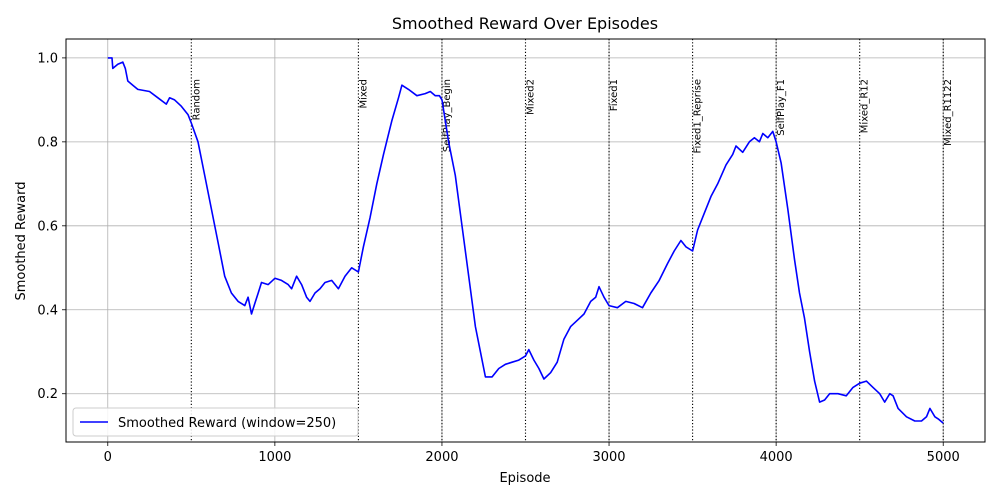  Describe the element at coordinates (608, 457) in the screenshot. I see `x-tick-label: 3000` at that location.